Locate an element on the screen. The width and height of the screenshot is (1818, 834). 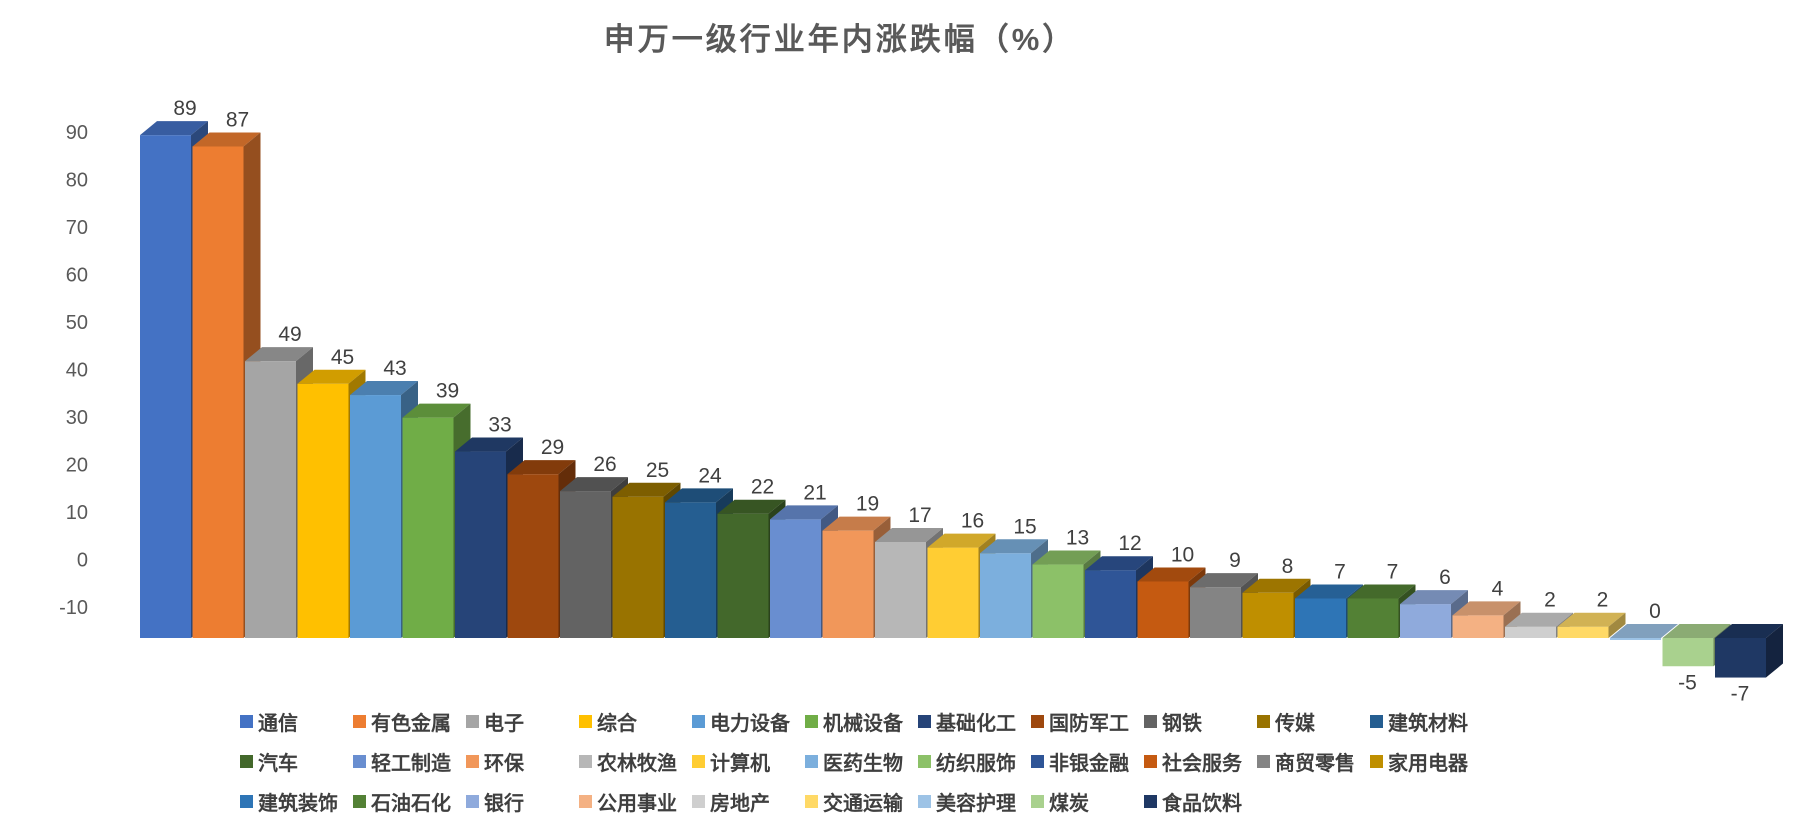
legend-item-label: 电力设备 is located at coordinates (750, 723).